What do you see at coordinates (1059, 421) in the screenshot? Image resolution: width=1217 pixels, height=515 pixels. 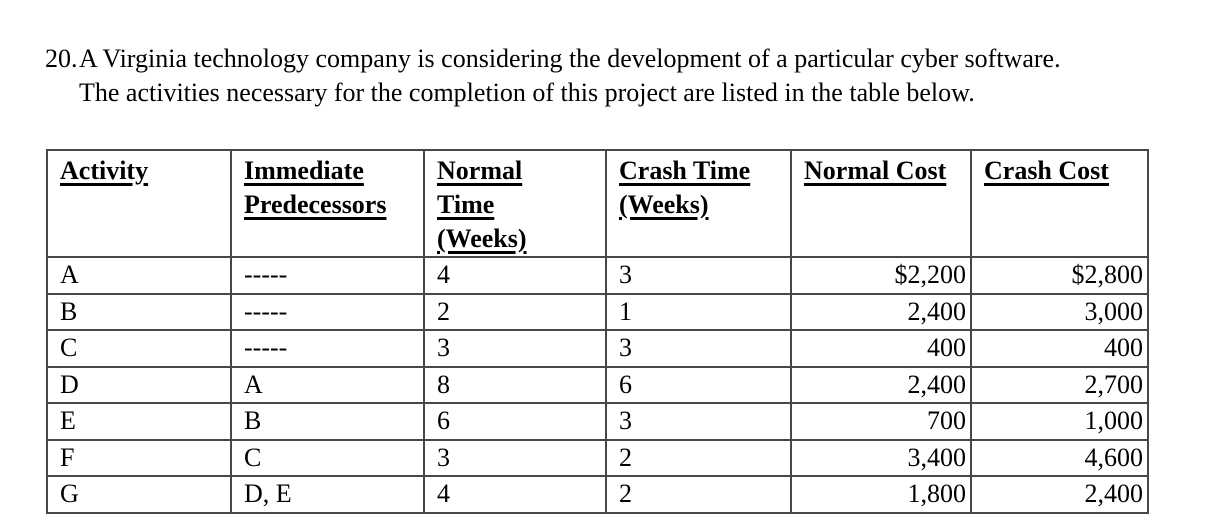 I see `cell-crash-cost: 1,000` at bounding box center [1059, 421].